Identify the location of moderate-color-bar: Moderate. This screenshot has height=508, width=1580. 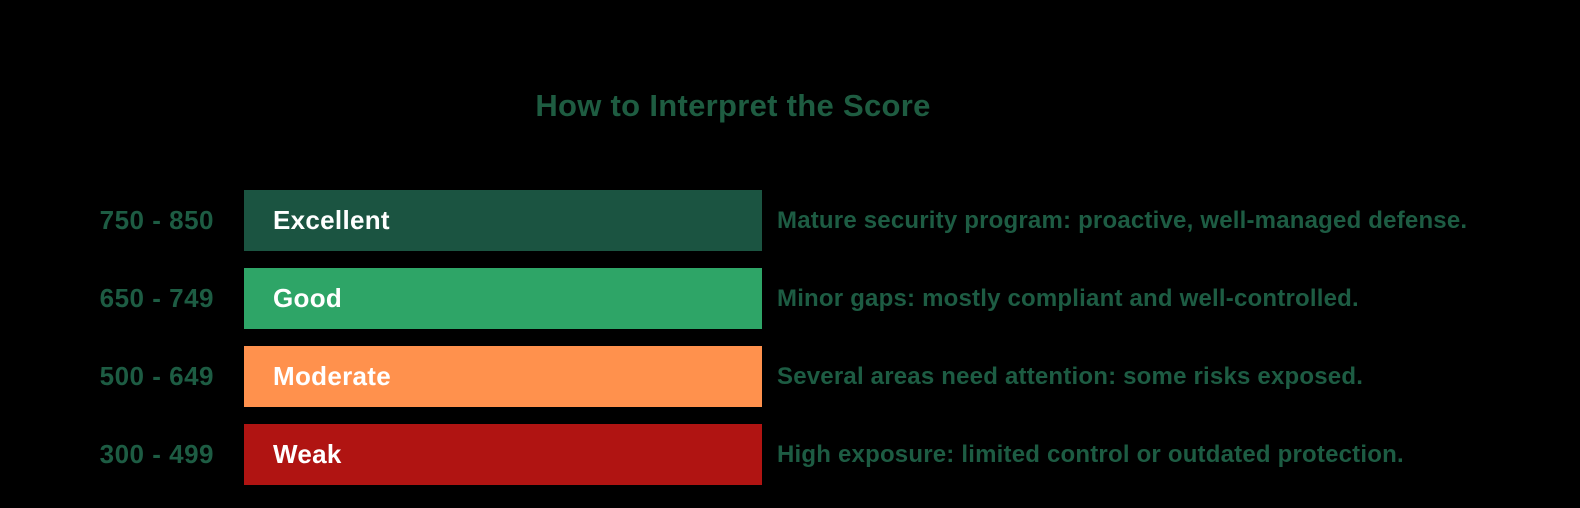
(503, 376).